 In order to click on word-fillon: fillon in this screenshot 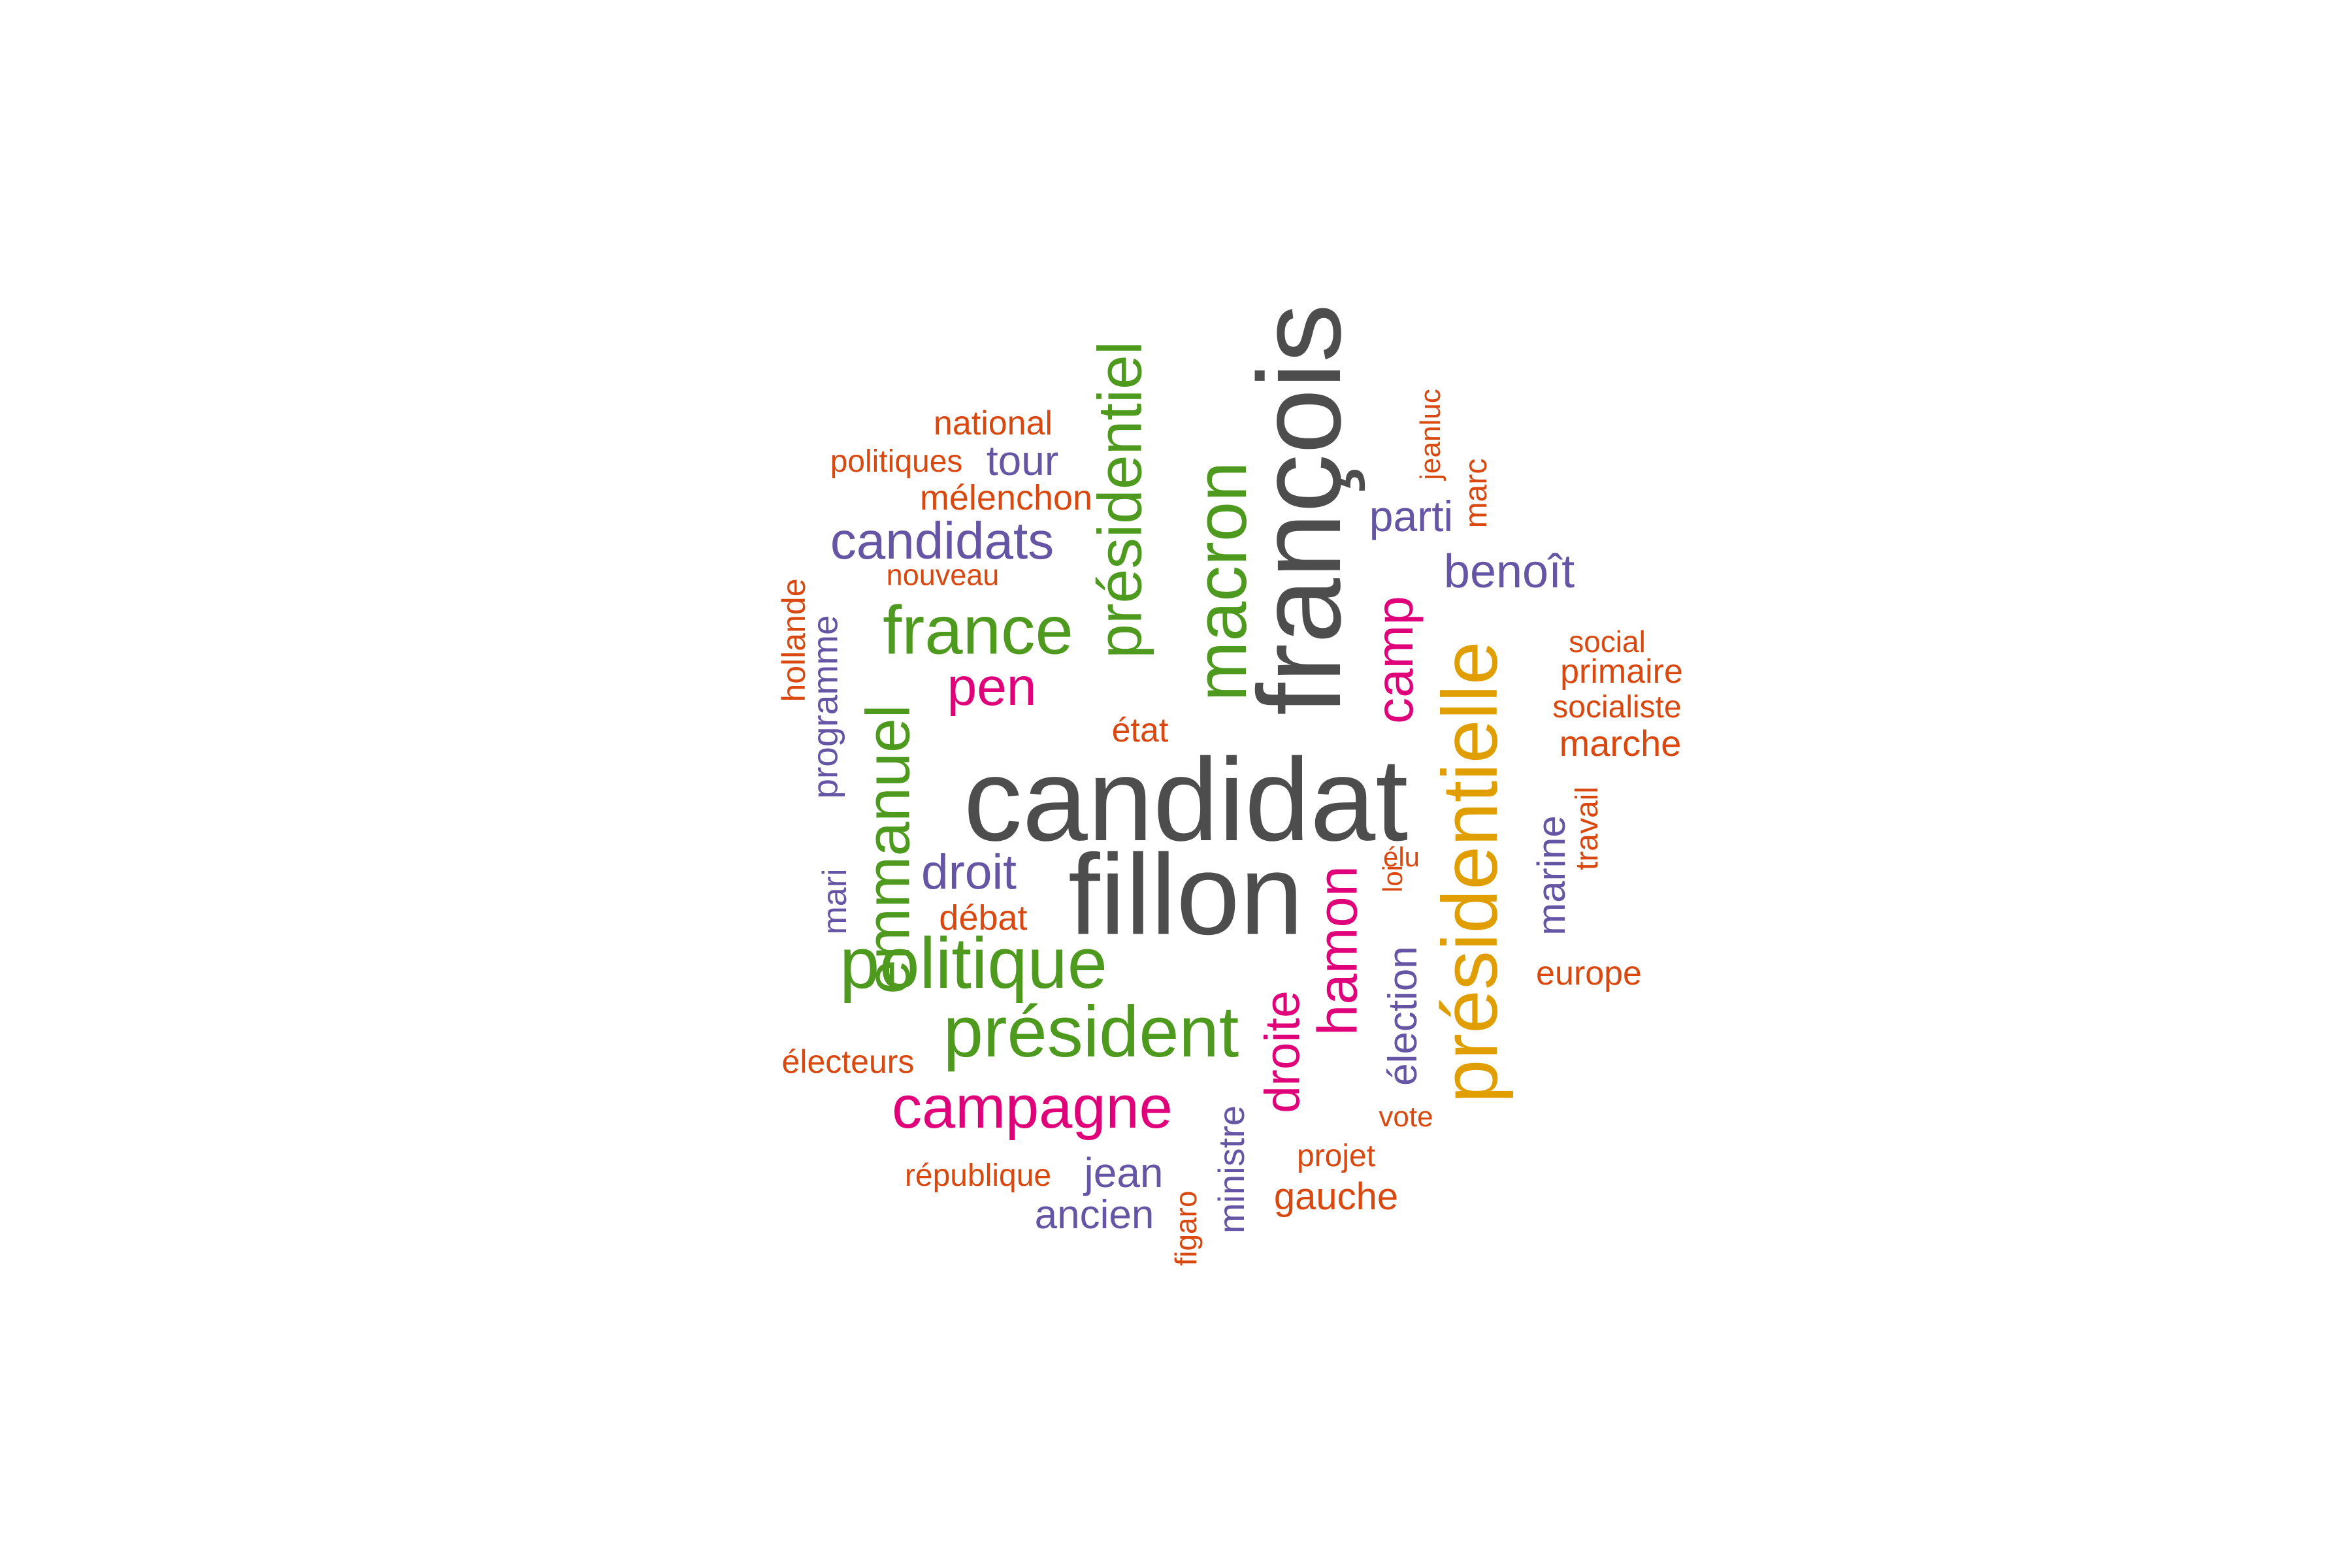, I will do `click(1185, 895)`.